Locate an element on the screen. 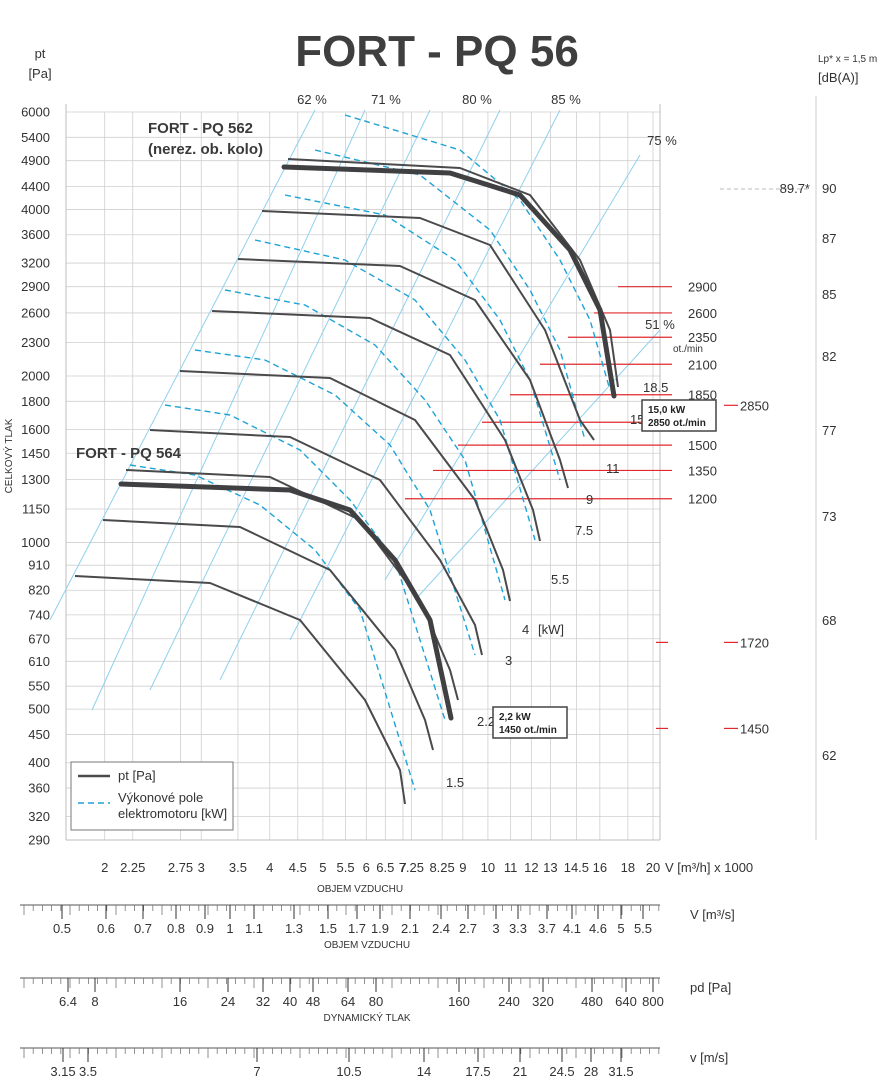  secondary-tick-label: 3.7 is located at coordinates (547, 928).